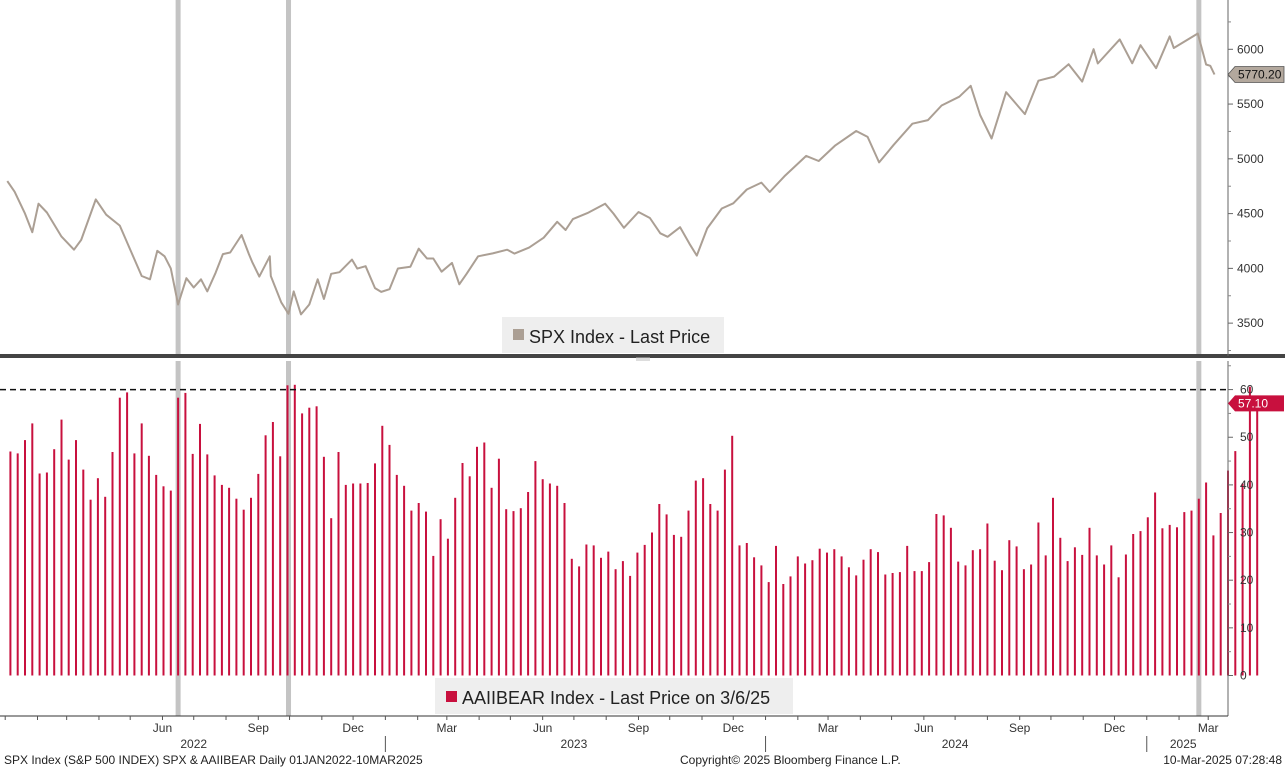 The height and width of the screenshot is (769, 1285). Describe the element at coordinates (574, 744) in the screenshot. I see `x-year-label: 2023` at that location.